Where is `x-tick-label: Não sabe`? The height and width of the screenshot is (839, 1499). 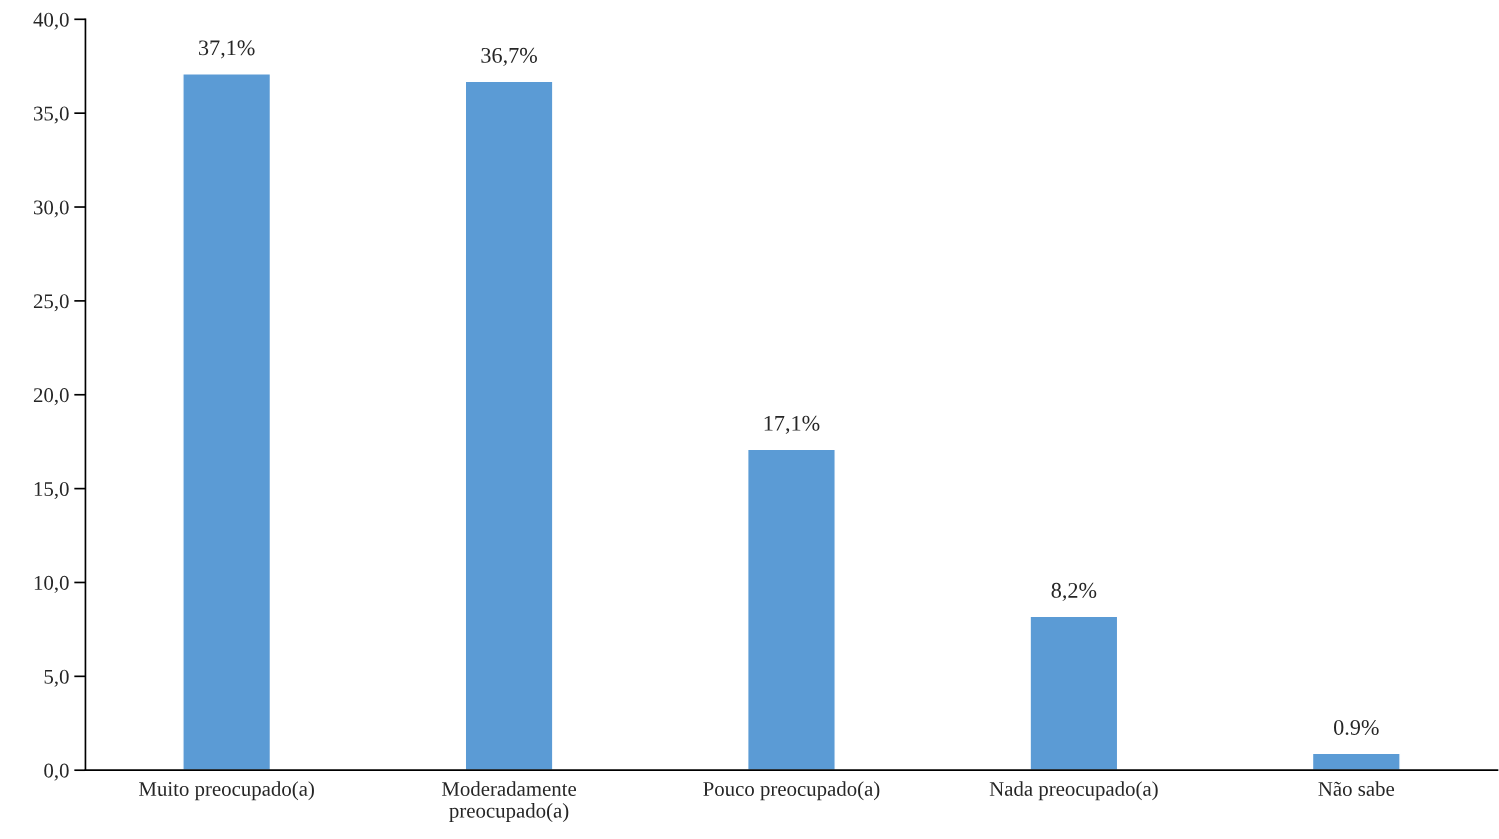 x-tick-label: Não sabe is located at coordinates (1356, 788).